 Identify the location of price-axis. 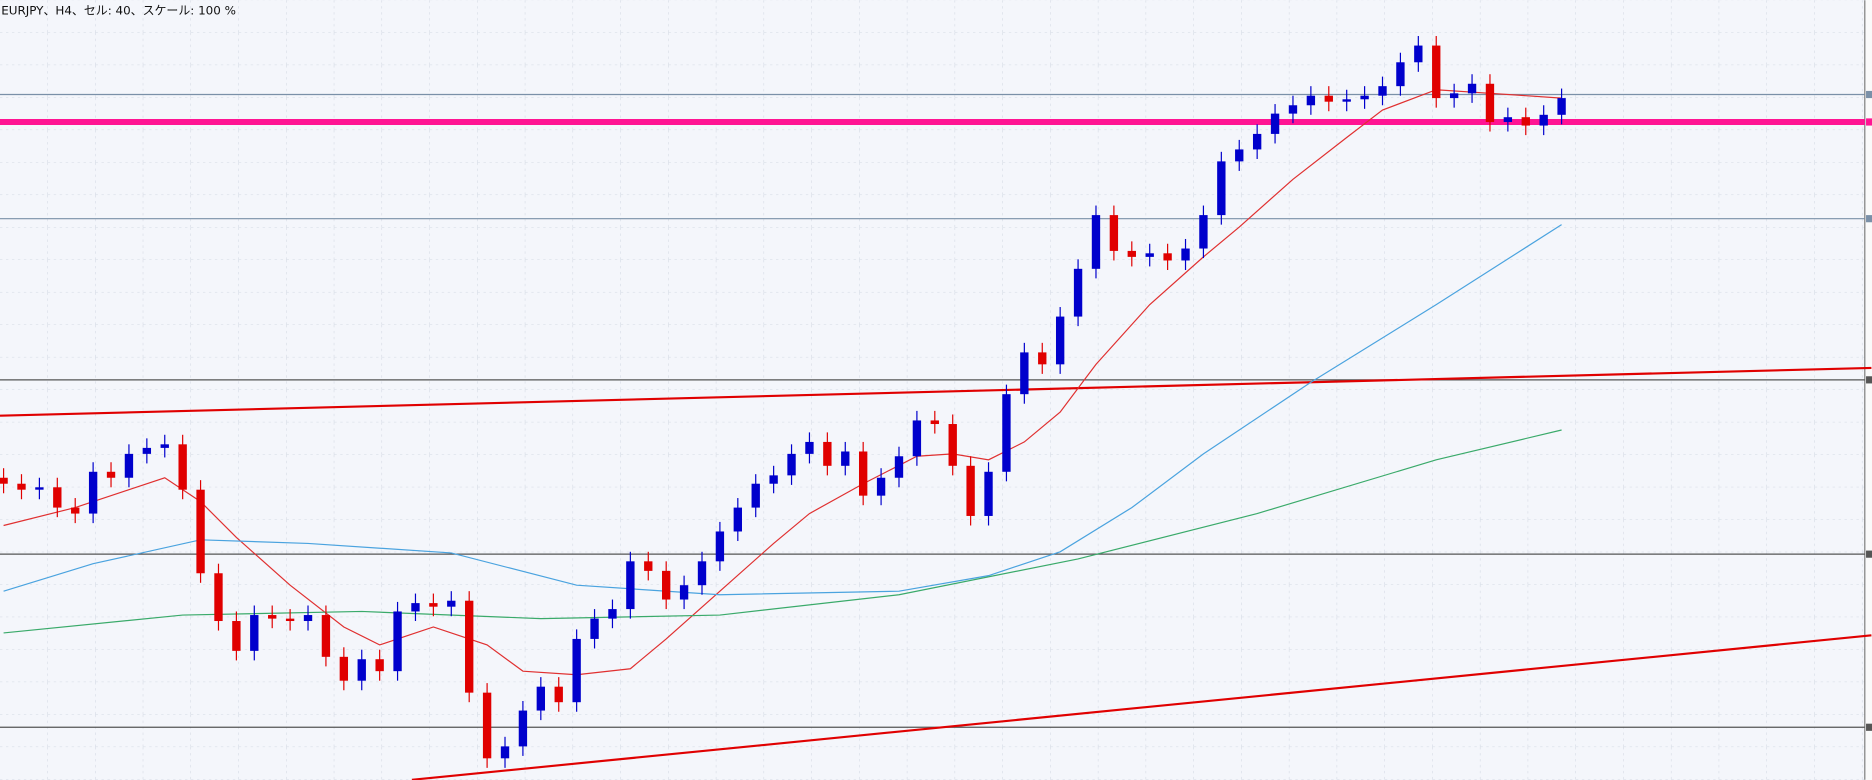
(1868, 390).